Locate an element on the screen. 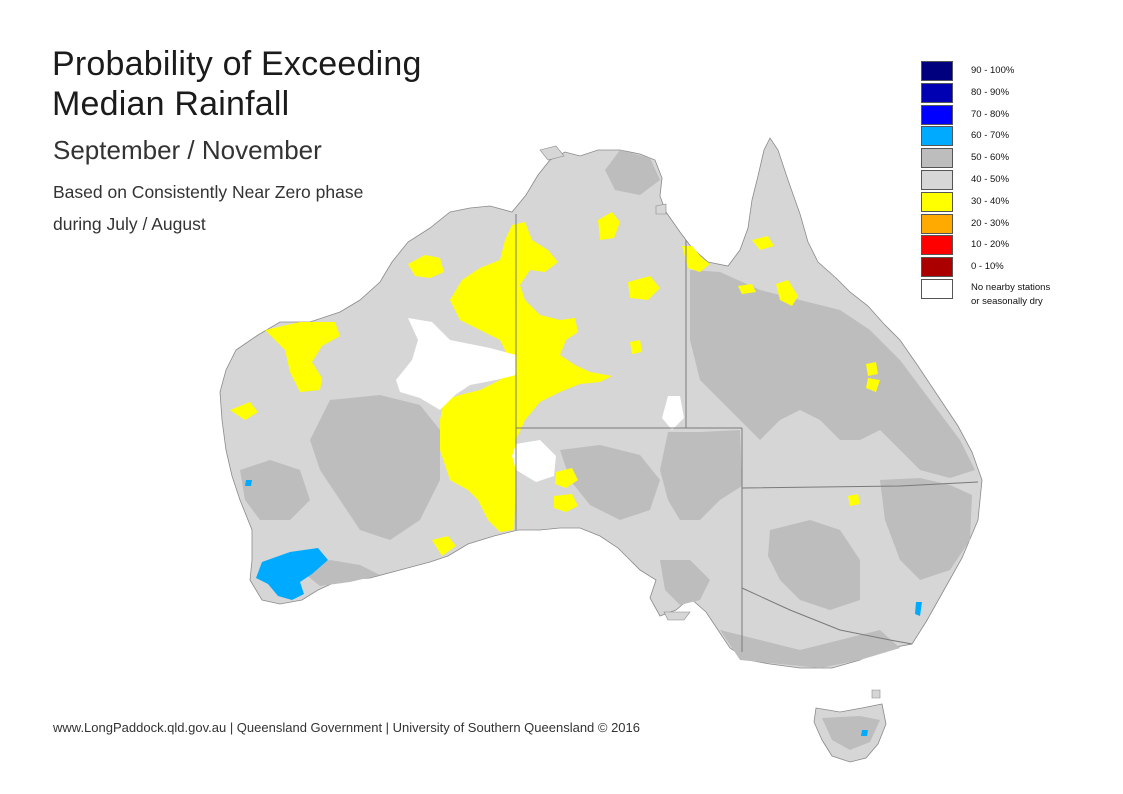 The image size is (1123, 794). legend-item: 0 - 10% is located at coordinates (1011, 268).